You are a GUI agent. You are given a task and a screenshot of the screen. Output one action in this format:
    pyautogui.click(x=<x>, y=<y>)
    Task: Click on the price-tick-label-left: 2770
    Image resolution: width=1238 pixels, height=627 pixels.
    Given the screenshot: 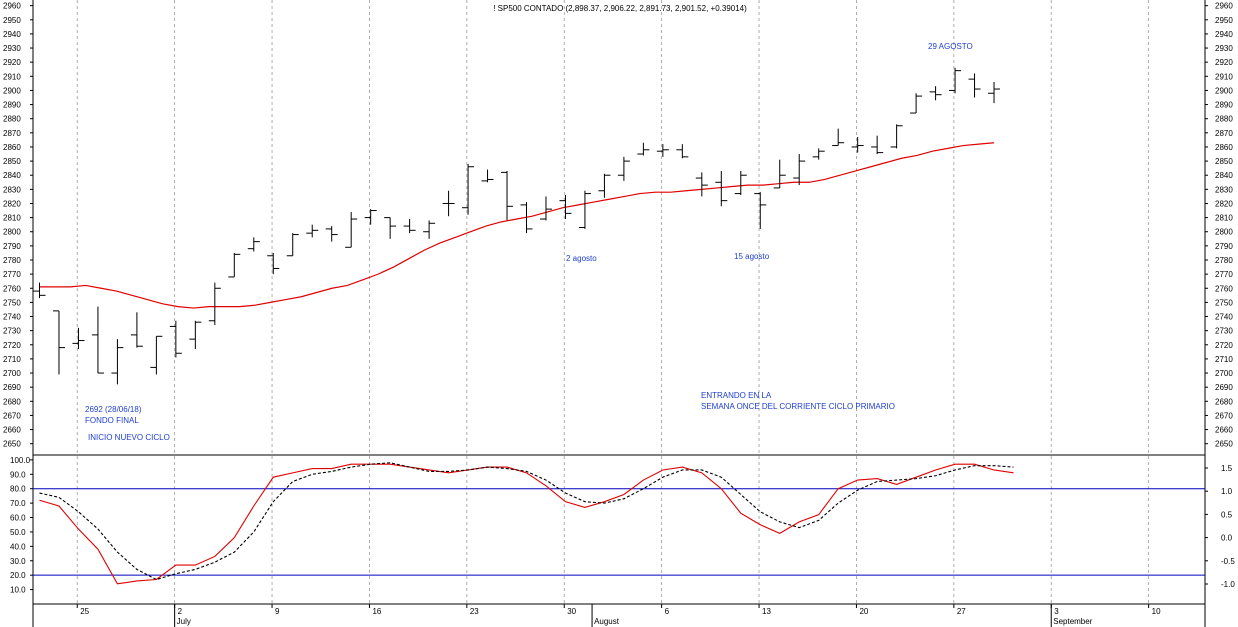 What is the action you would take?
    pyautogui.click(x=12, y=274)
    